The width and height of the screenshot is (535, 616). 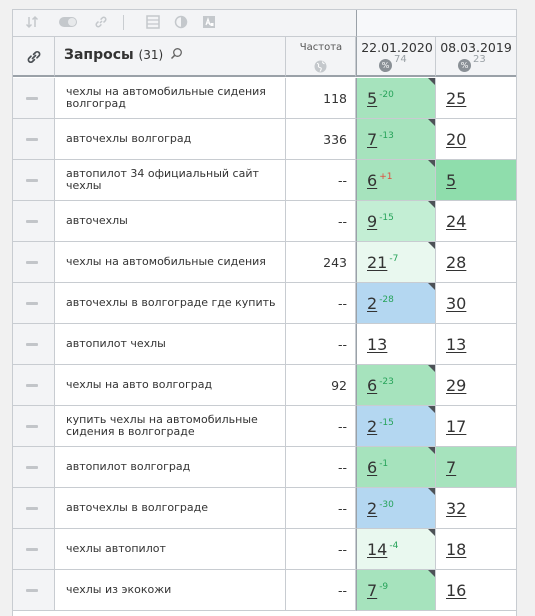 What do you see at coordinates (166, 97) in the screenshot?
I see `query-text: чехлы на автомобильные сидения волгоград` at bounding box center [166, 97].